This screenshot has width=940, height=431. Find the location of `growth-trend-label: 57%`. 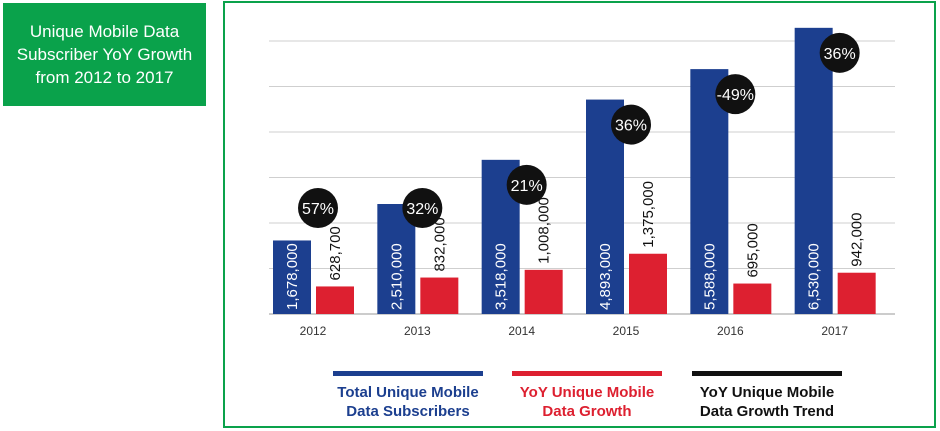

growth-trend-label: 57% is located at coordinates (318, 209).